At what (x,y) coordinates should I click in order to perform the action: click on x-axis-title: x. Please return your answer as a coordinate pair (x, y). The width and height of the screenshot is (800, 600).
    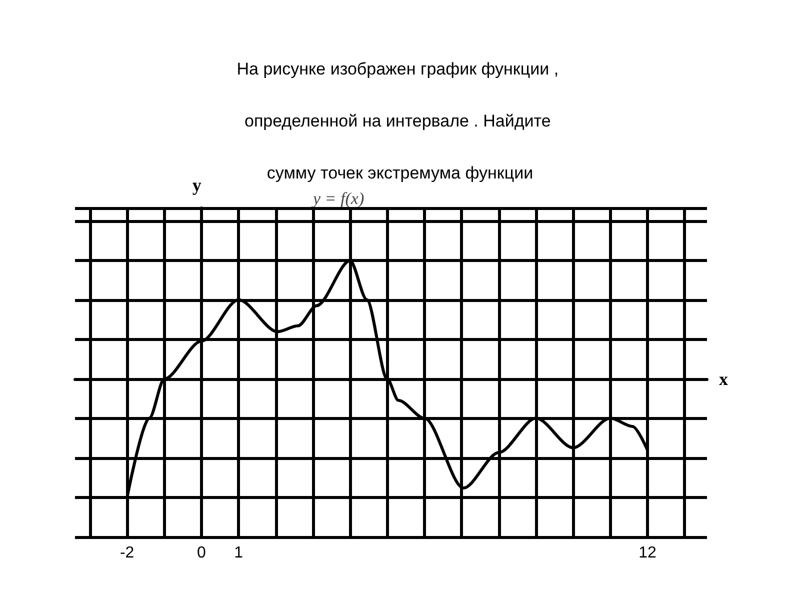
    Looking at the image, I should click on (723, 379).